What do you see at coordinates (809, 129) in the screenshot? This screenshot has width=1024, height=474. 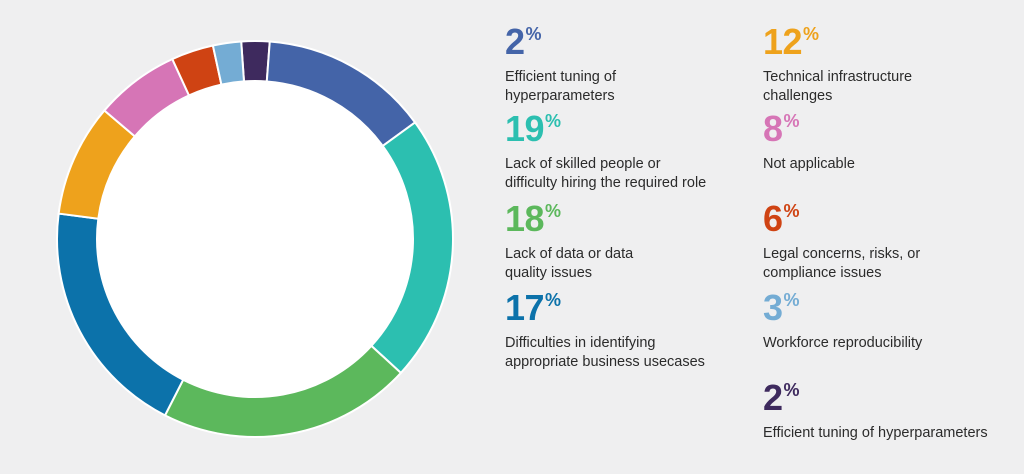 I see `legend-percentage: 8%` at bounding box center [809, 129].